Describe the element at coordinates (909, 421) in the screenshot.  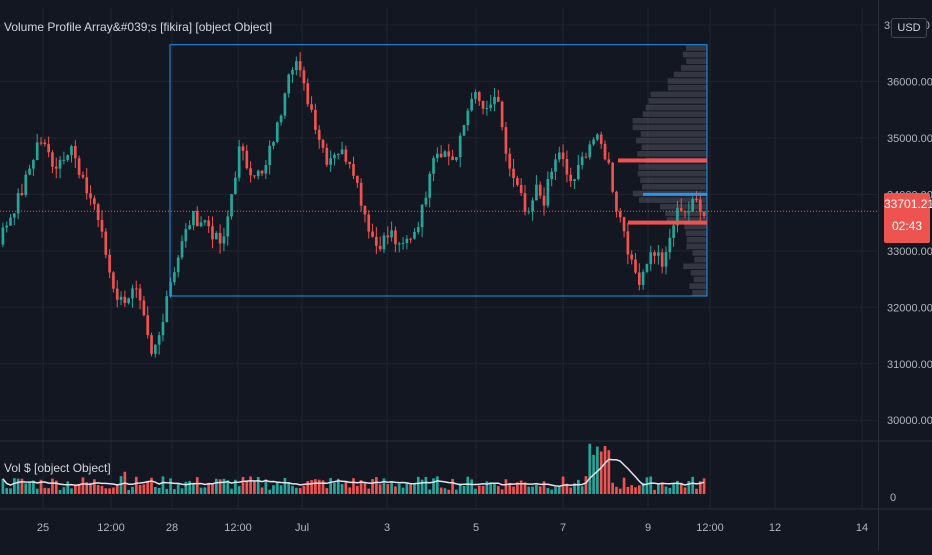
I see `price-tick-label: 30000.00` at that location.